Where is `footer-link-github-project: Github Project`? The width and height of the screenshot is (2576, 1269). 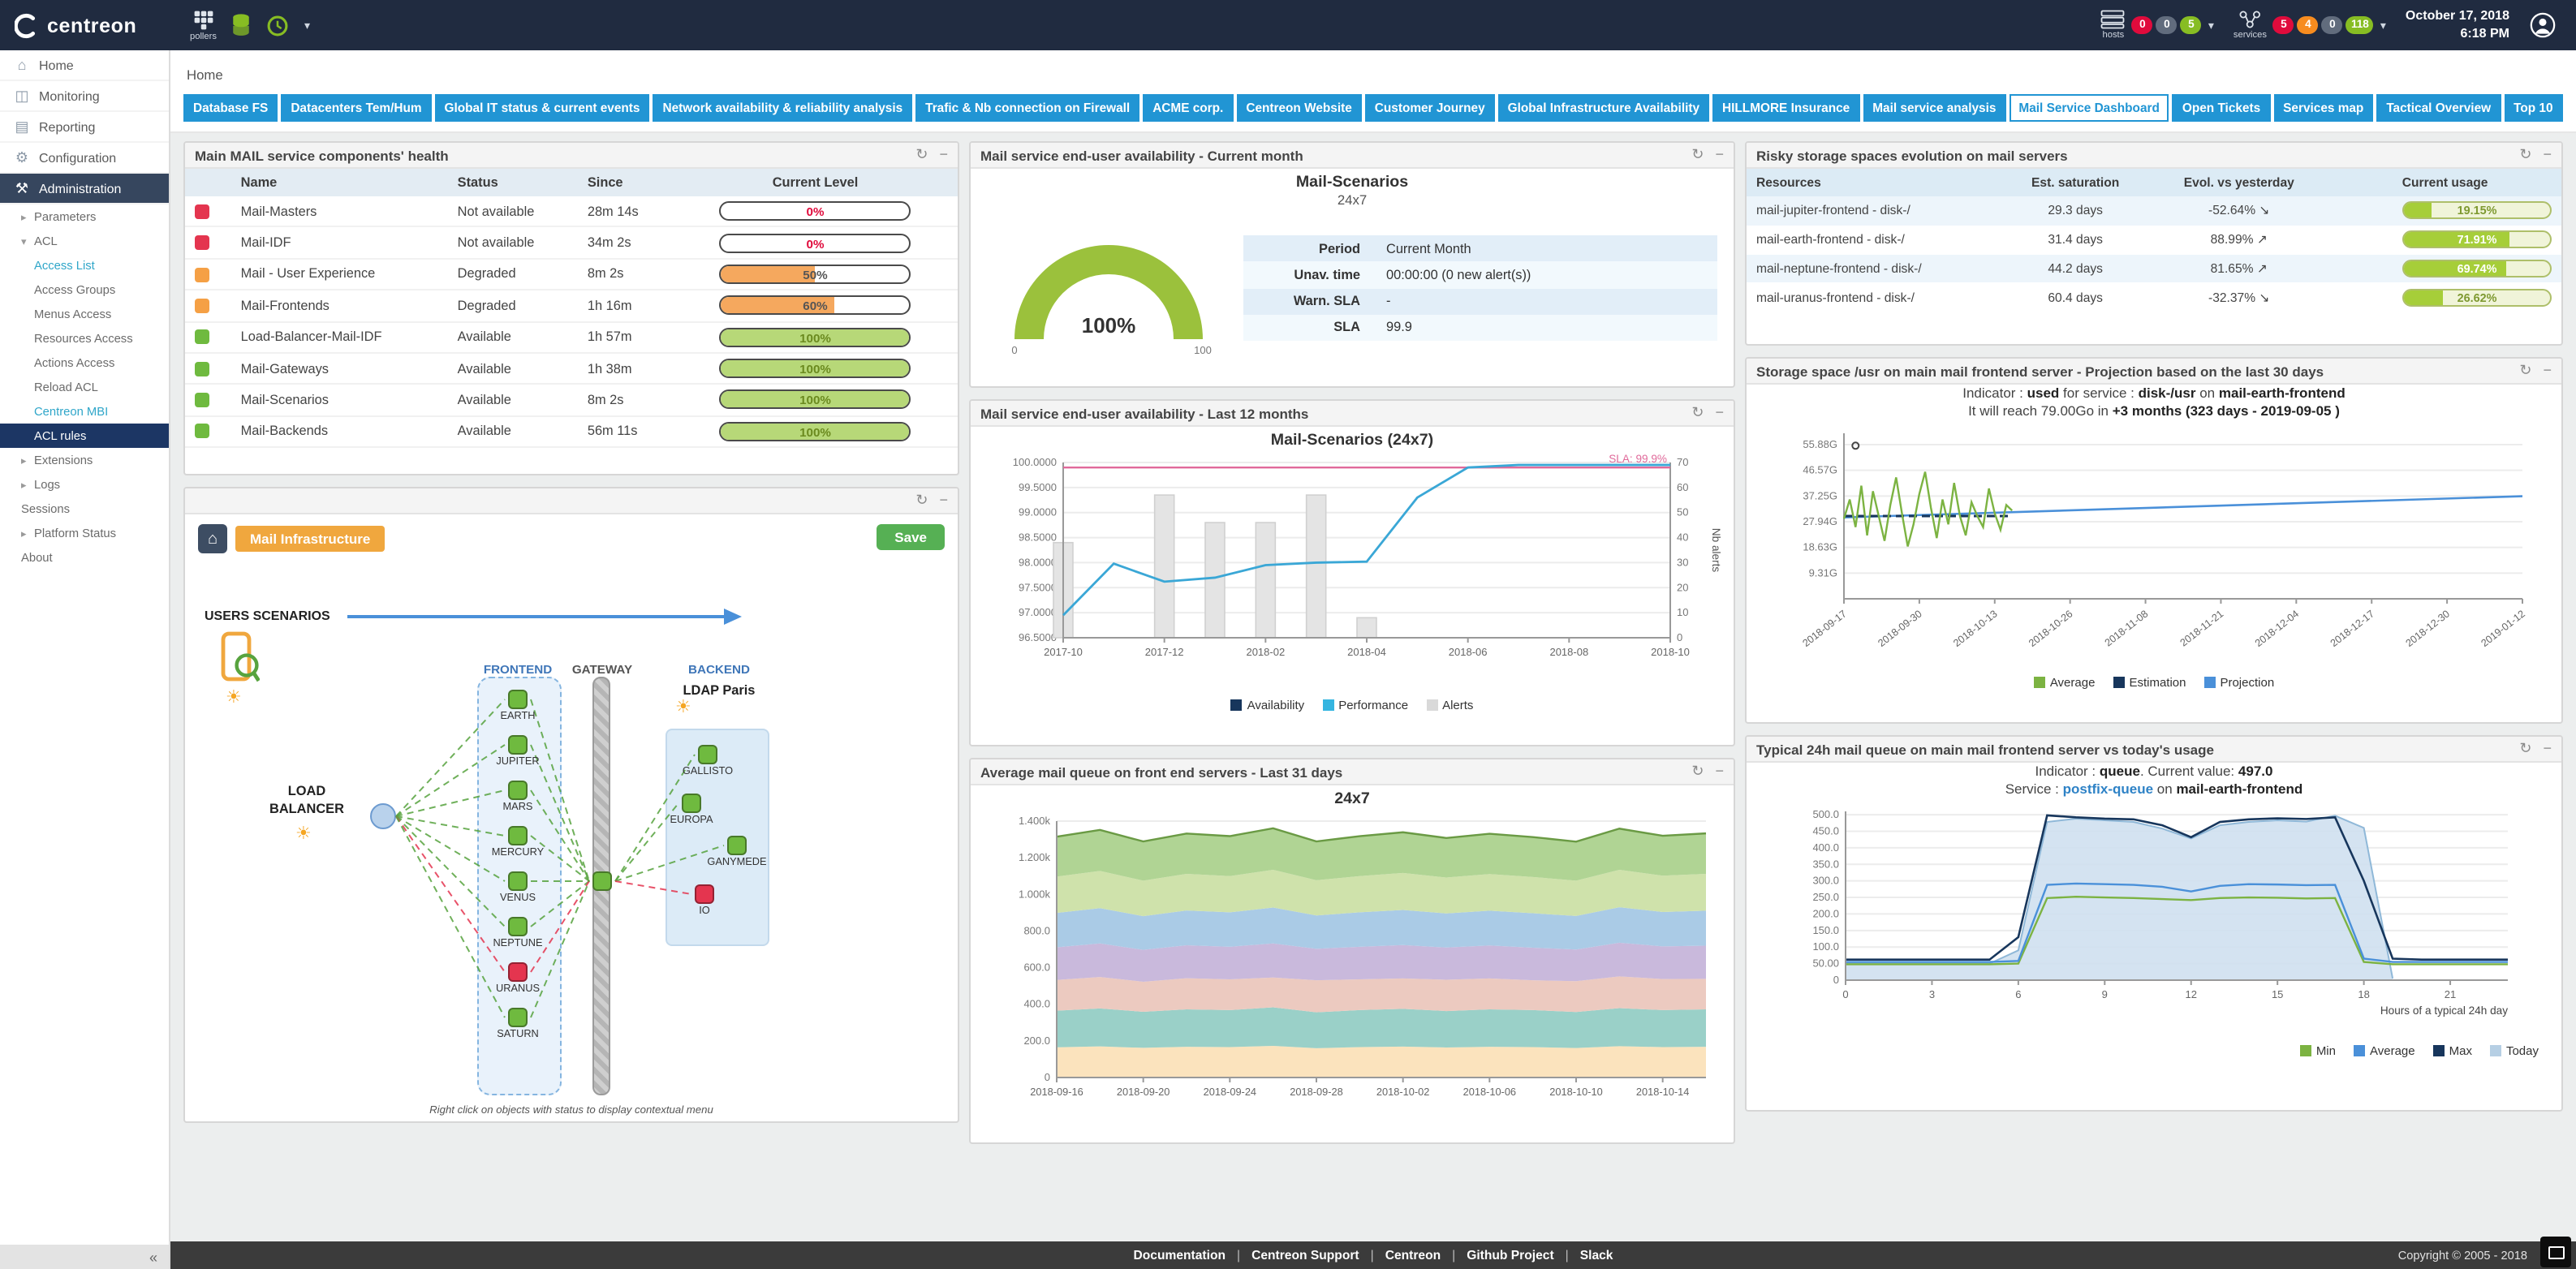
footer-link-github-project: Github Project is located at coordinates (1511, 1255).